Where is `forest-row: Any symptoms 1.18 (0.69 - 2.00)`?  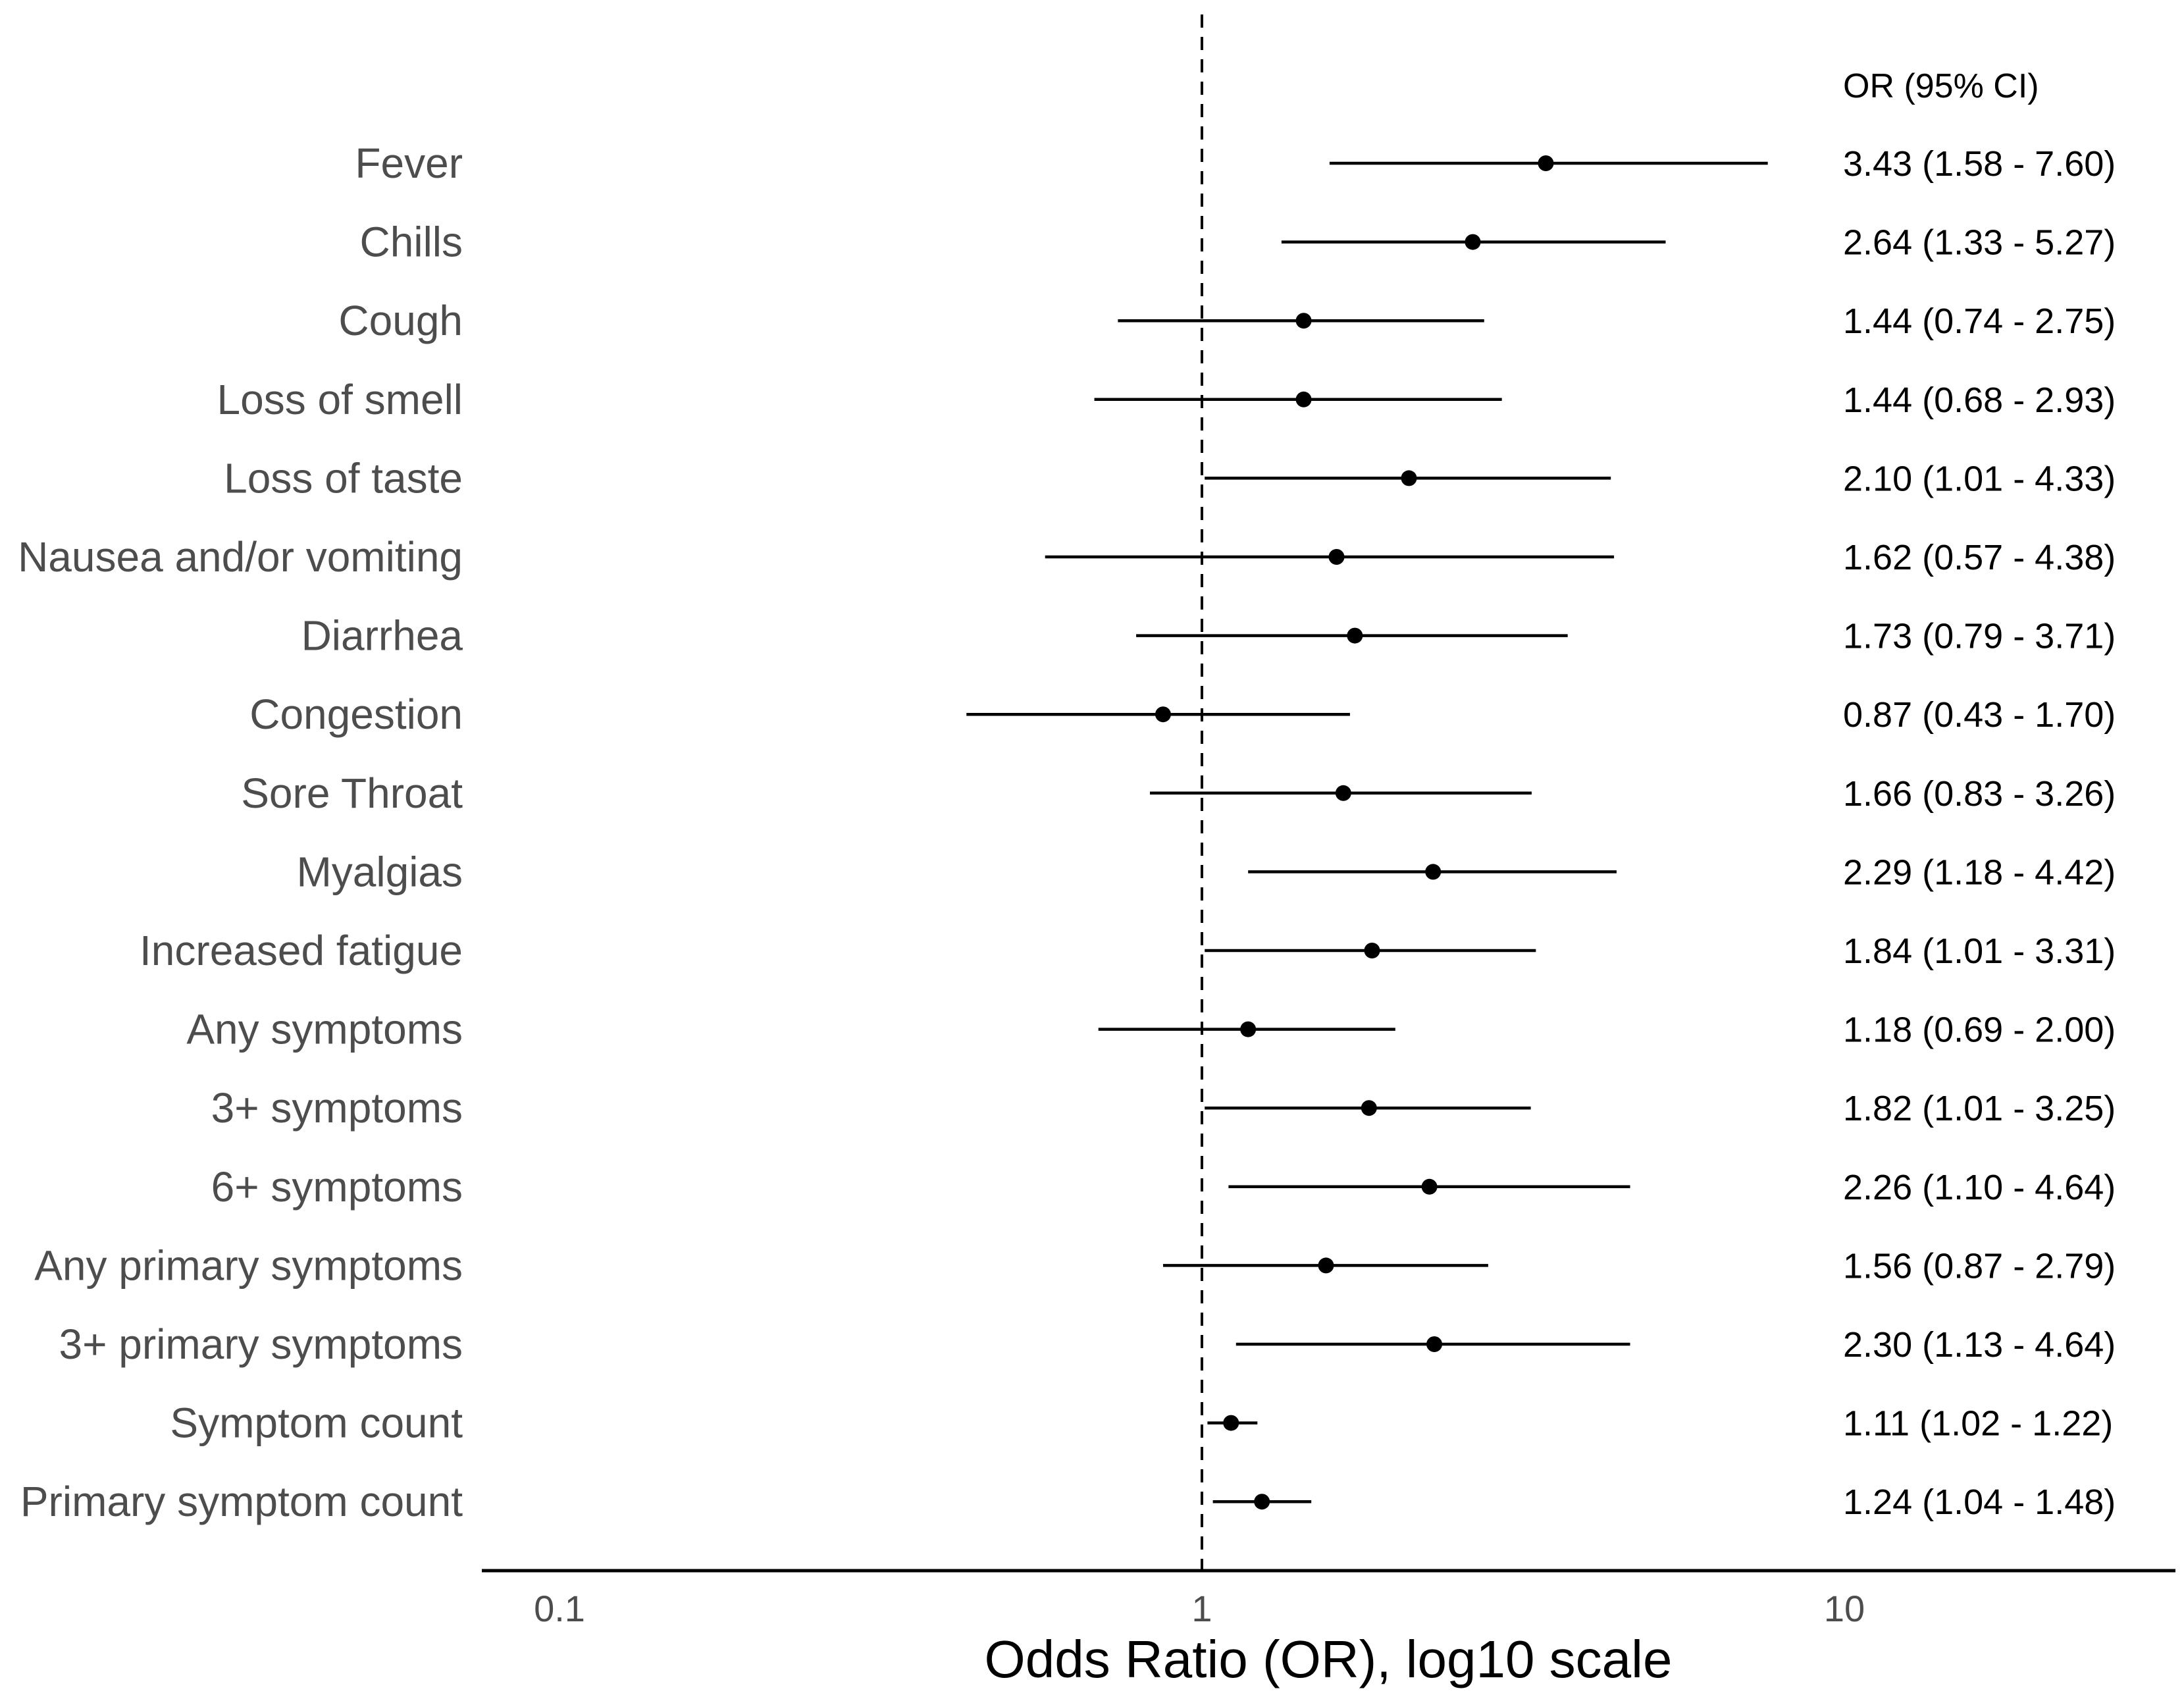
forest-row: Any symptoms 1.18 (0.69 - 2.00) is located at coordinates (1151, 1029).